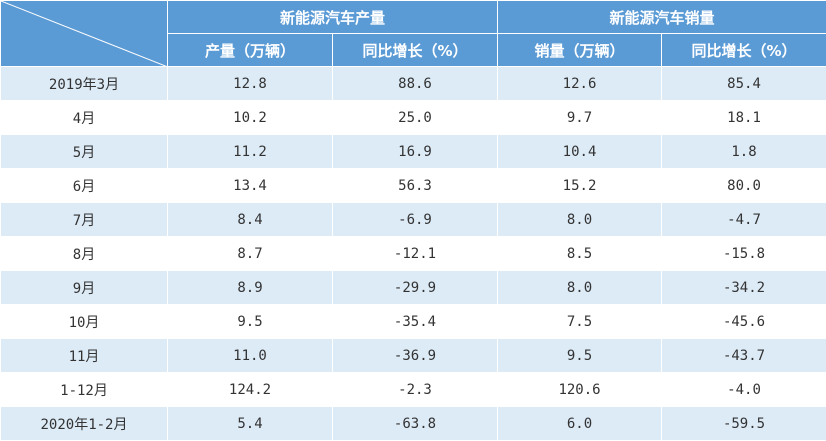 This screenshot has height=441, width=826. I want to click on table-row: 10月 9.5 -35.4 7.5 -45.6, so click(413, 321).